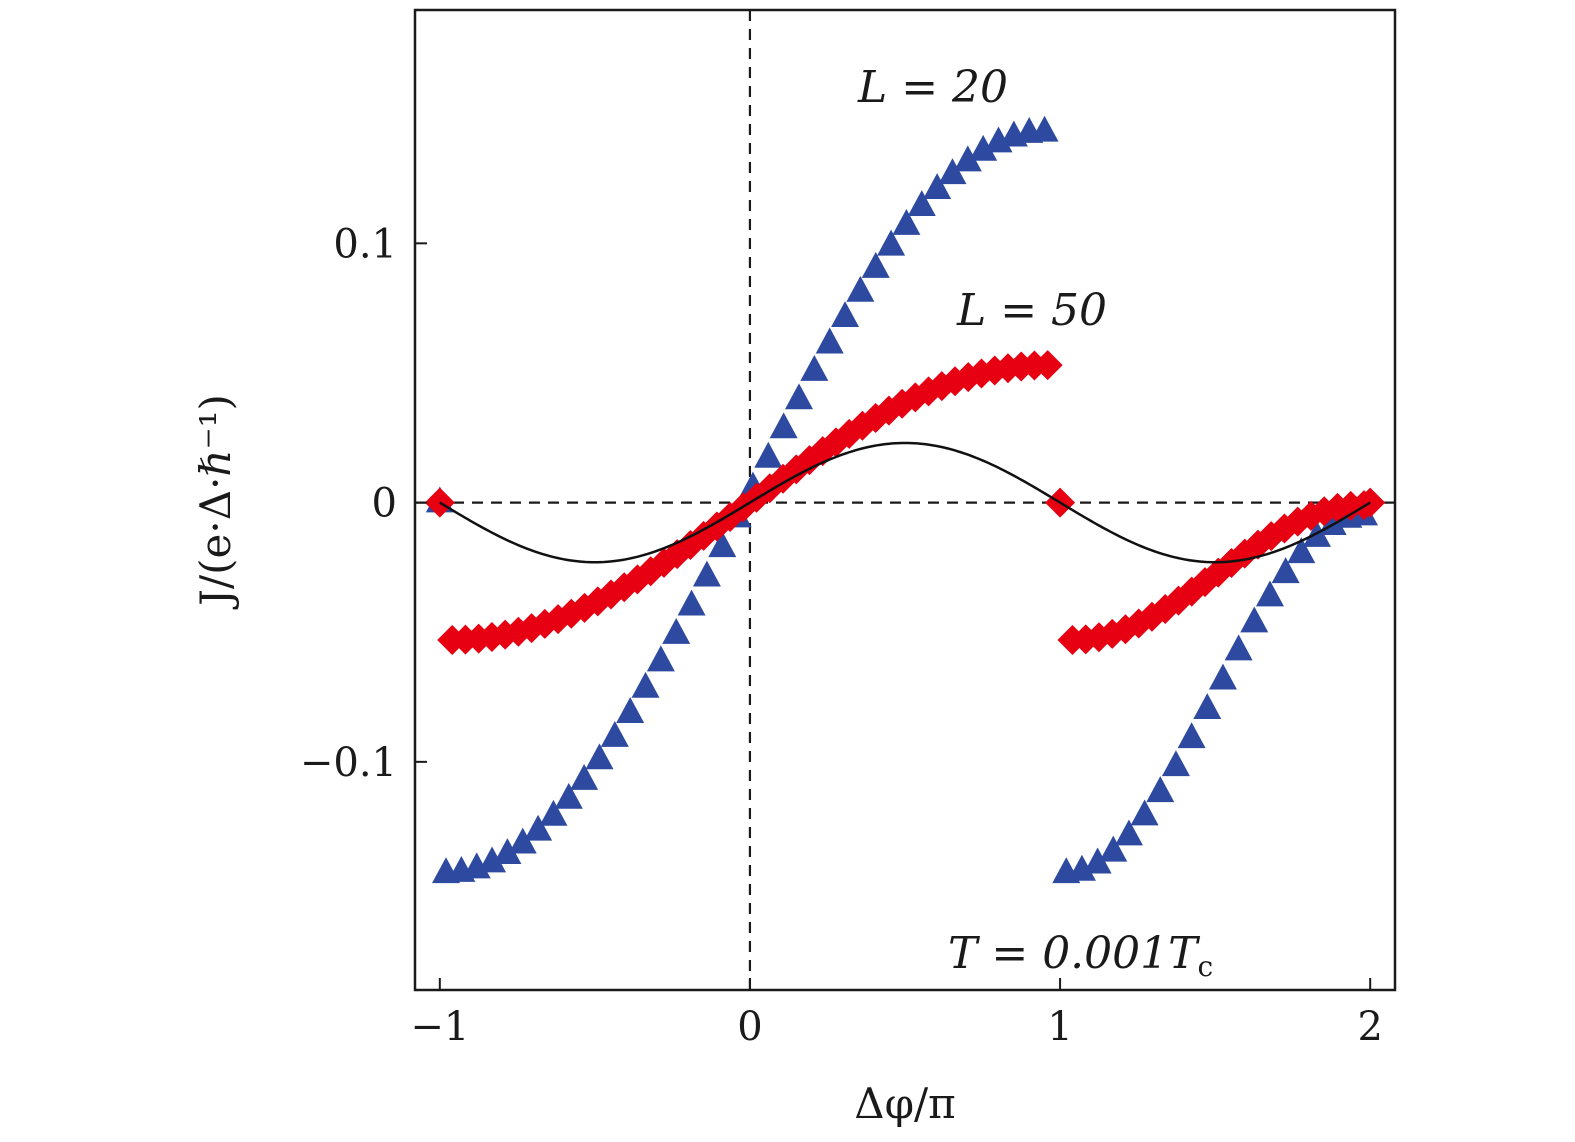  What do you see at coordinates (749, 1027) in the screenshot?
I see `x-tick-label: 0` at bounding box center [749, 1027].